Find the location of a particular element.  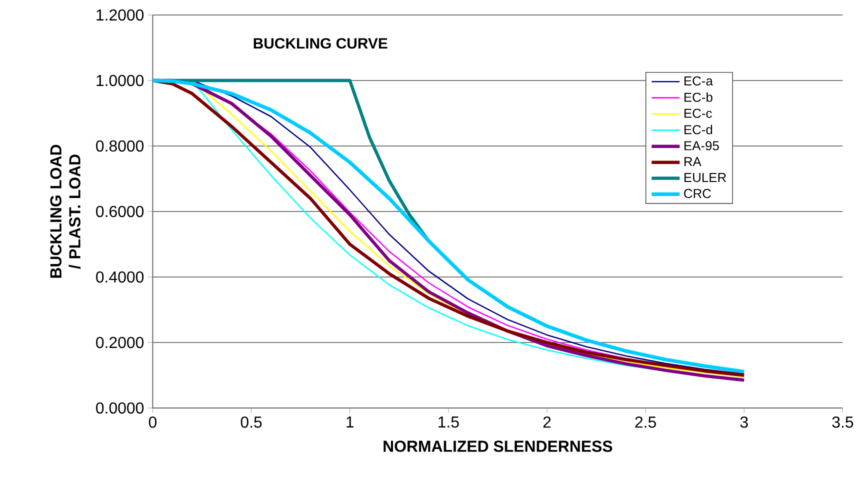

y-axis-title: BUCKLING LOAD / PLAST. LOAD is located at coordinates (65, 211).